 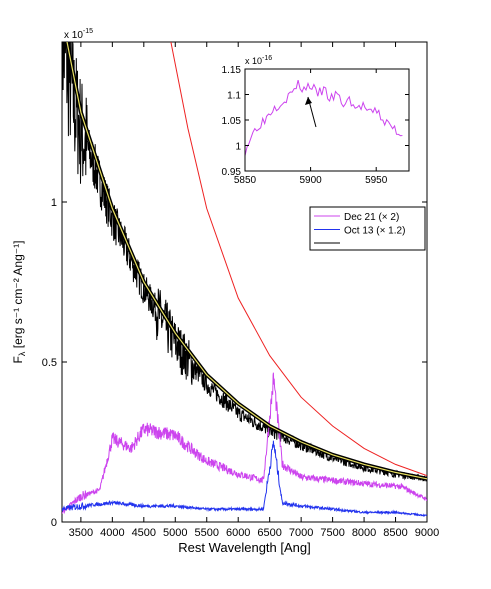 What do you see at coordinates (54, 203) in the screenshot?
I see `y-tick-label: 1` at bounding box center [54, 203].